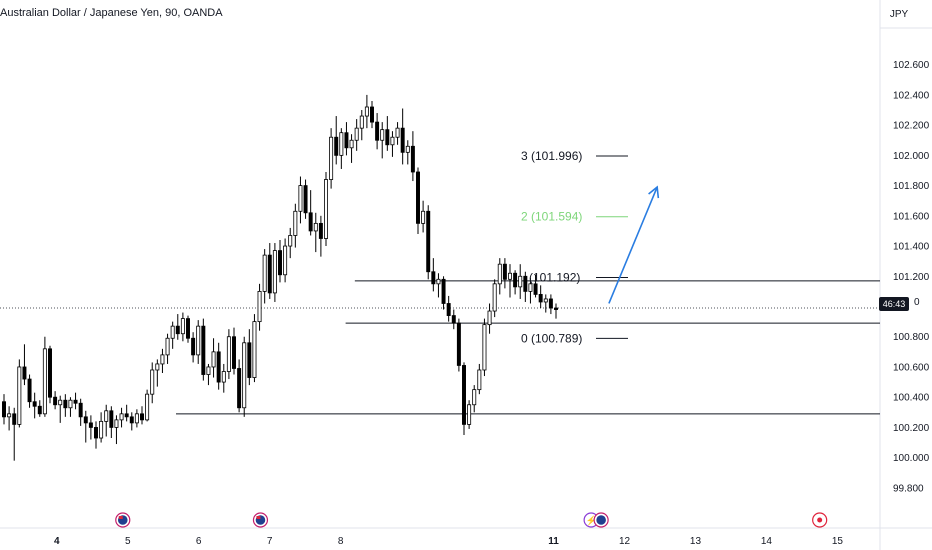 Image resolution: width=932 pixels, height=550 pixels. What do you see at coordinates (899, 14) in the screenshot?
I see `currency-button: JPY` at bounding box center [899, 14].